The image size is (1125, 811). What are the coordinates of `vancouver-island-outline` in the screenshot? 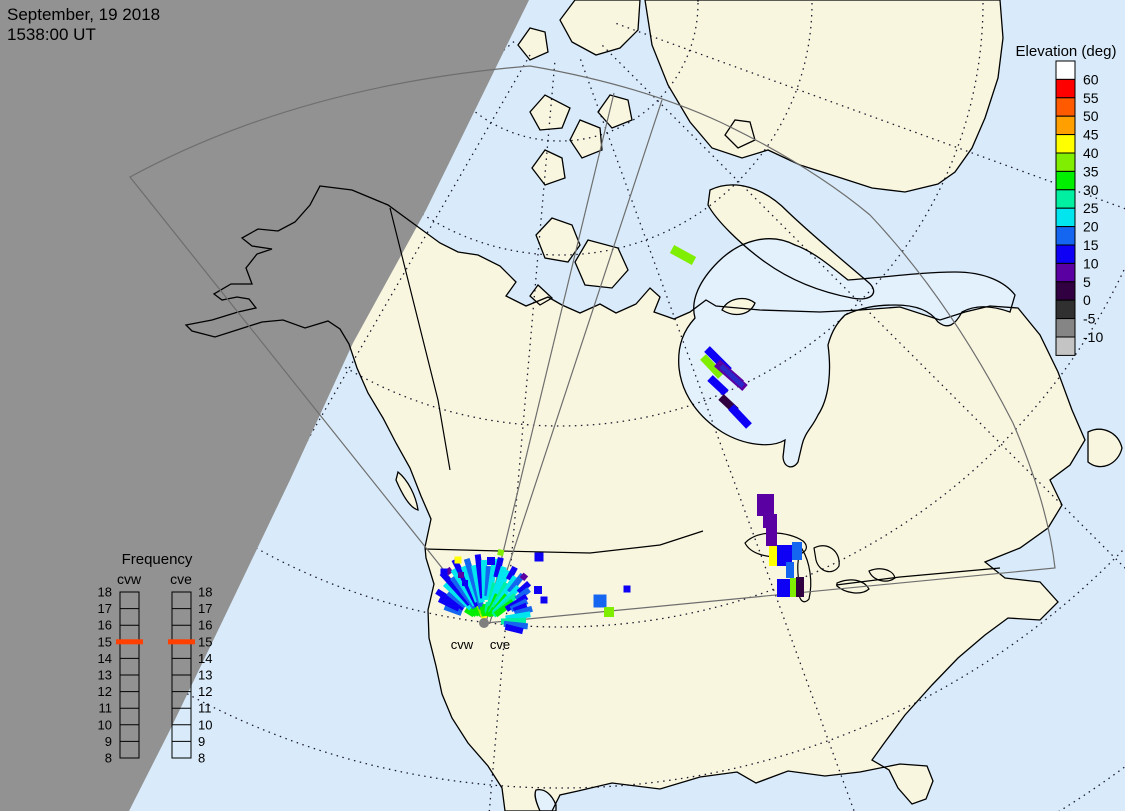 It's located at (407, 490).